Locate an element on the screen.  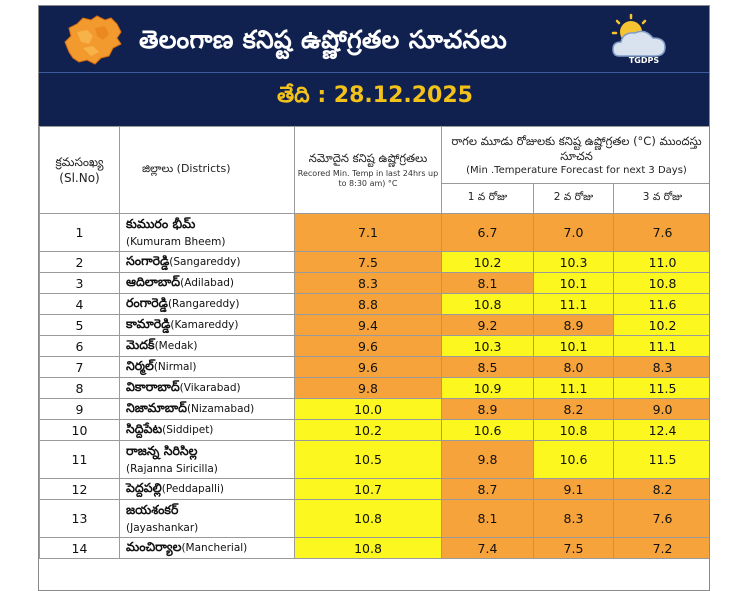
district-name-english: (Vikarabad) is located at coordinates (210, 387).